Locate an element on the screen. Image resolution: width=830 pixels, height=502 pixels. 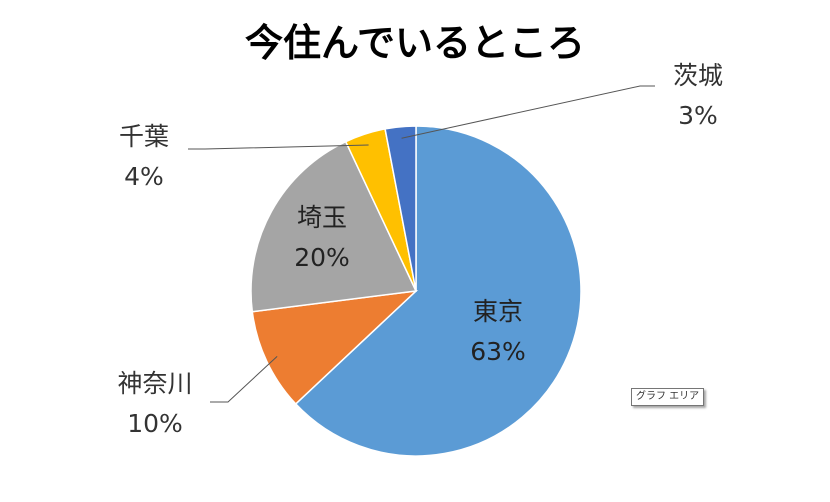
slice-label-1: 神奈川 is located at coordinates (154, 383).